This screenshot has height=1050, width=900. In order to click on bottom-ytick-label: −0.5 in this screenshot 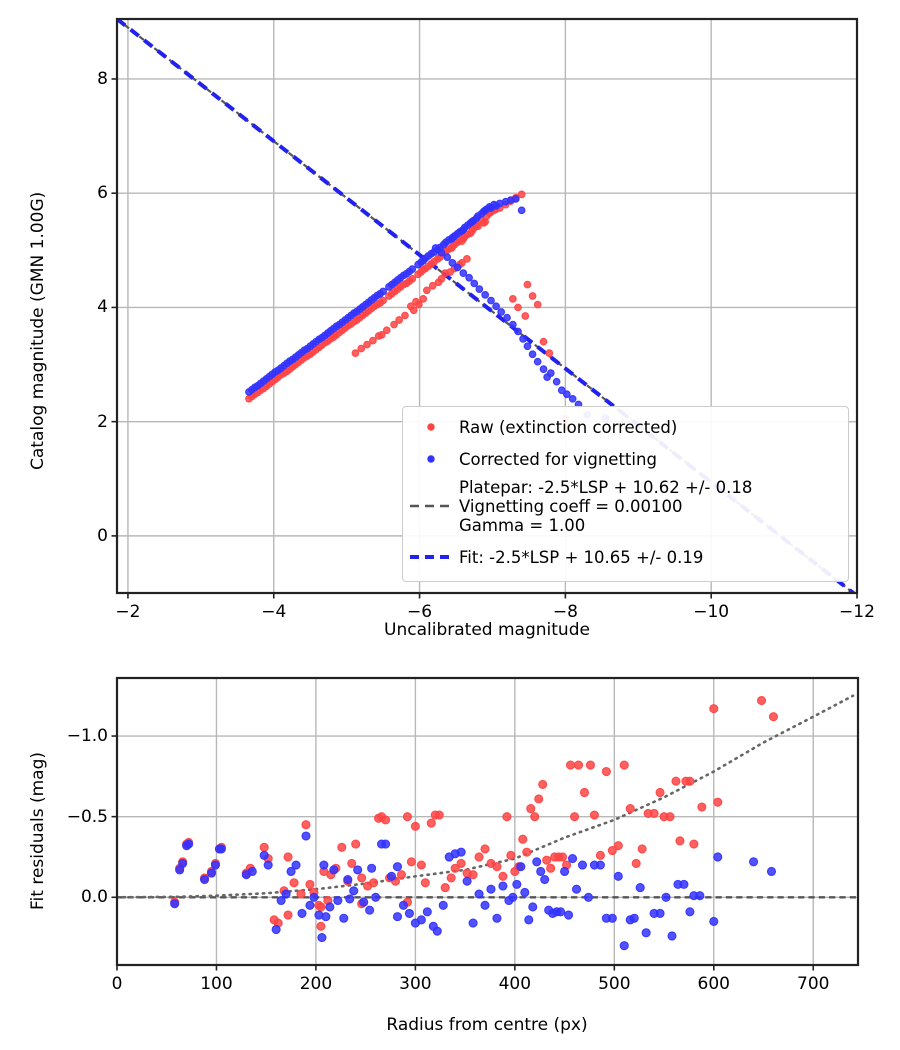, I will do `click(87, 816)`.